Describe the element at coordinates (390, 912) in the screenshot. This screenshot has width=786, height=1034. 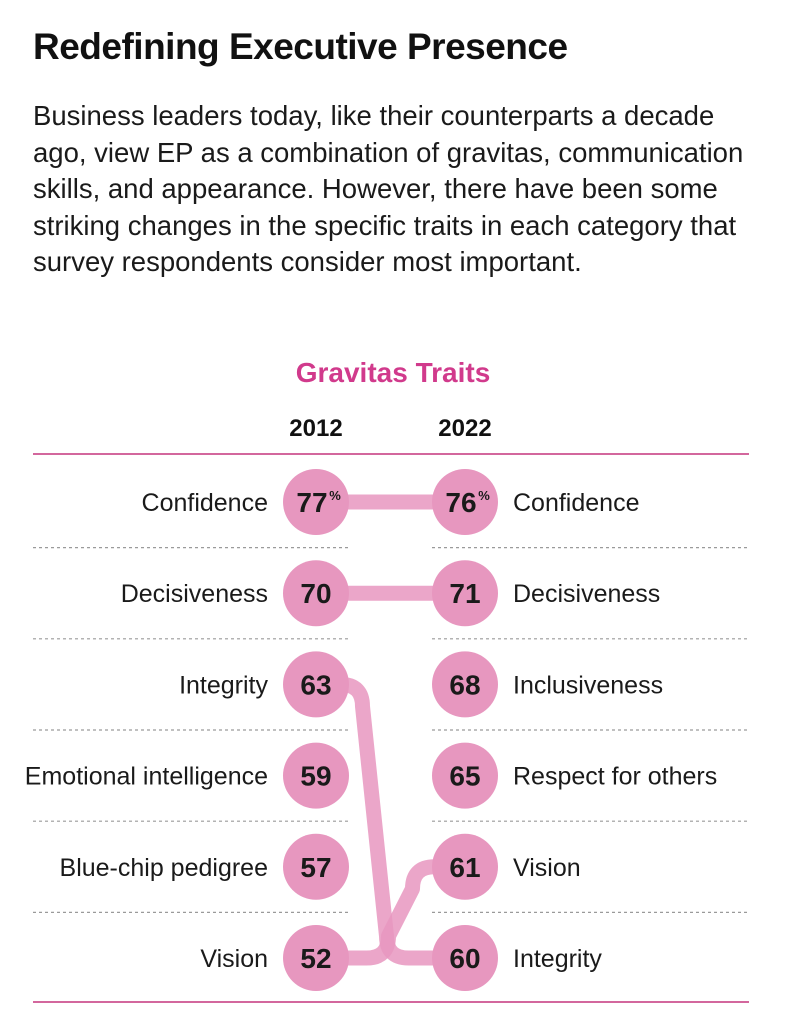
I see `connector-vision` at that location.